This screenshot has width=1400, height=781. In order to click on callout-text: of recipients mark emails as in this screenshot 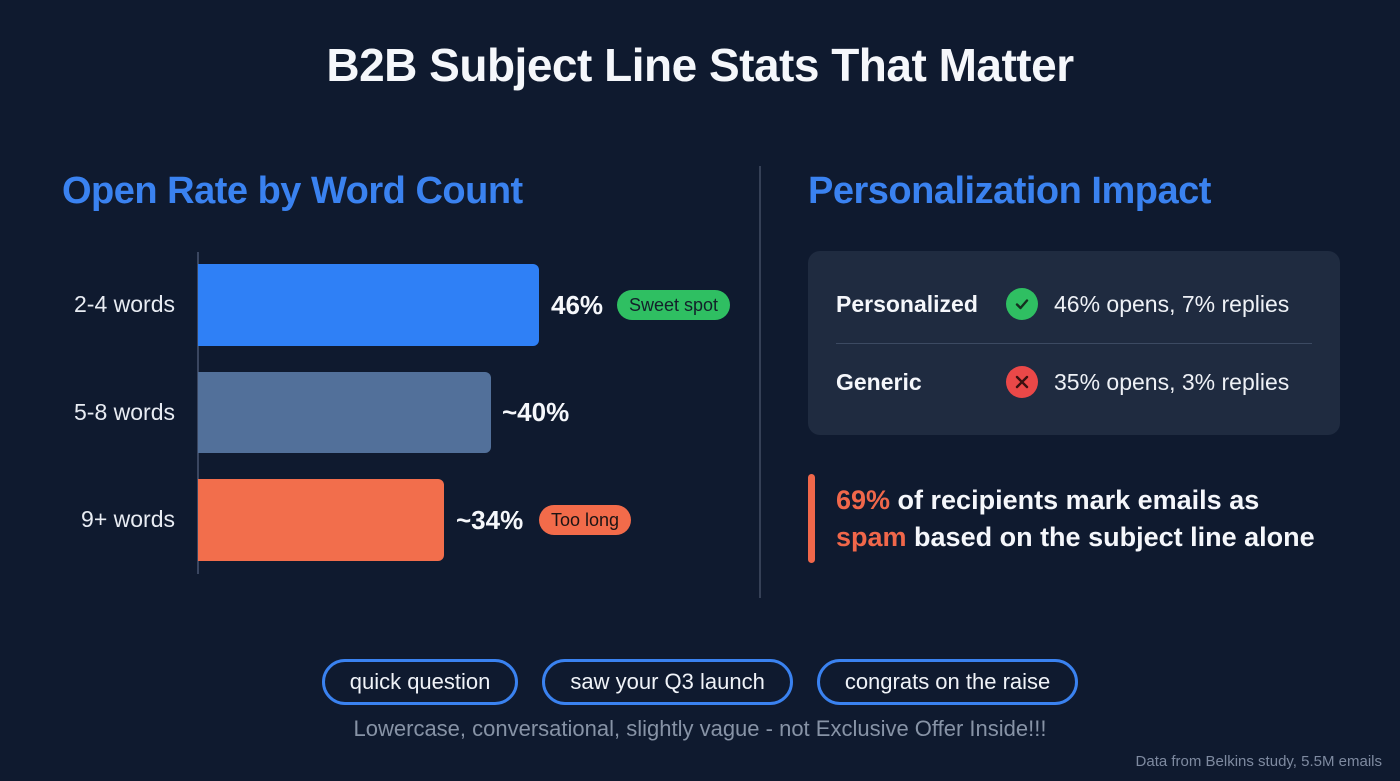, I will do `click(1075, 500)`.